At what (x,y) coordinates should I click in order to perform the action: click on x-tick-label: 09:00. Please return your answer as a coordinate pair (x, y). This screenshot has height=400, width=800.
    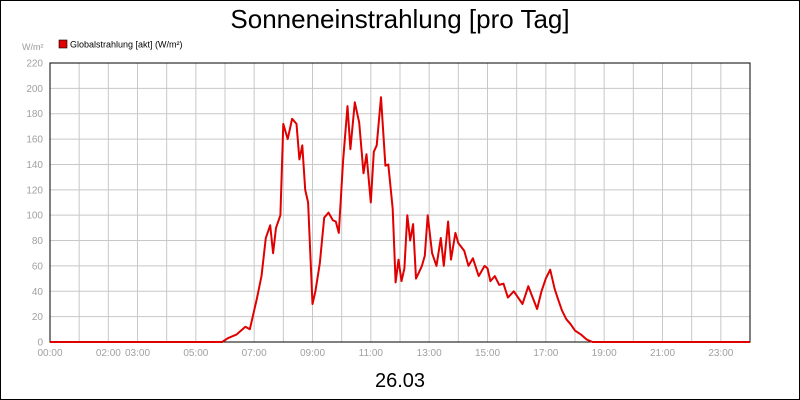
    Looking at the image, I should click on (312, 353).